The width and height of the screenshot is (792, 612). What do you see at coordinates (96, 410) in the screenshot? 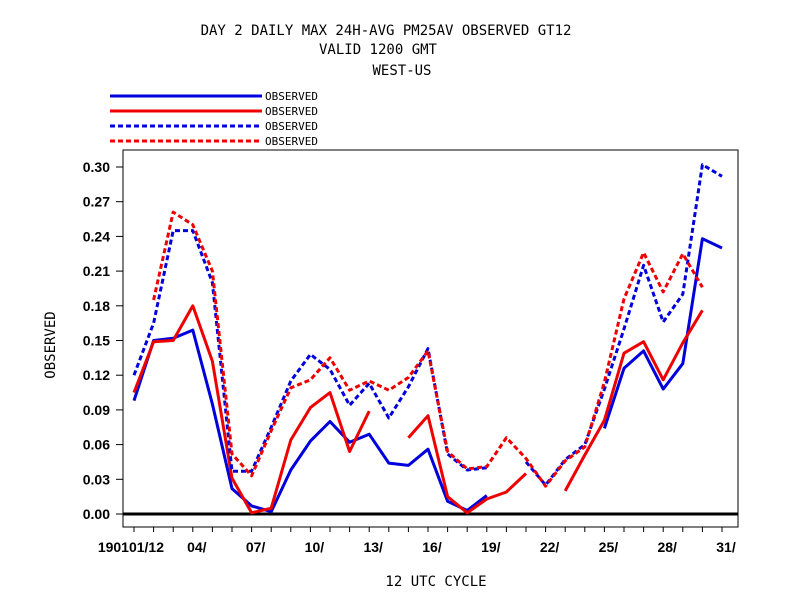
I see `y-tick-label: 0.09` at bounding box center [96, 410].